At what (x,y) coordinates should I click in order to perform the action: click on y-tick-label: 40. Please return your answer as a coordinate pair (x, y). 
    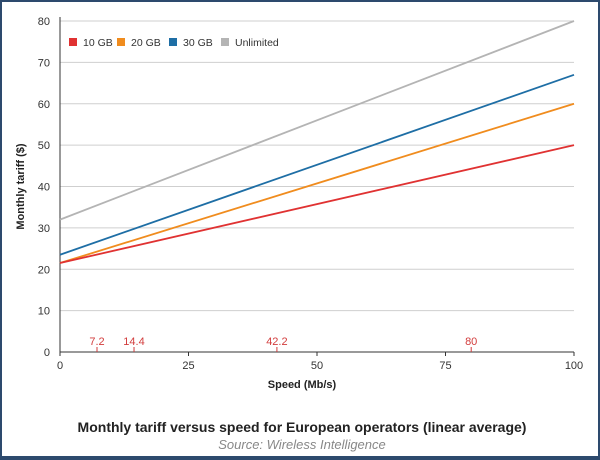
    Looking at the image, I should click on (44, 188).